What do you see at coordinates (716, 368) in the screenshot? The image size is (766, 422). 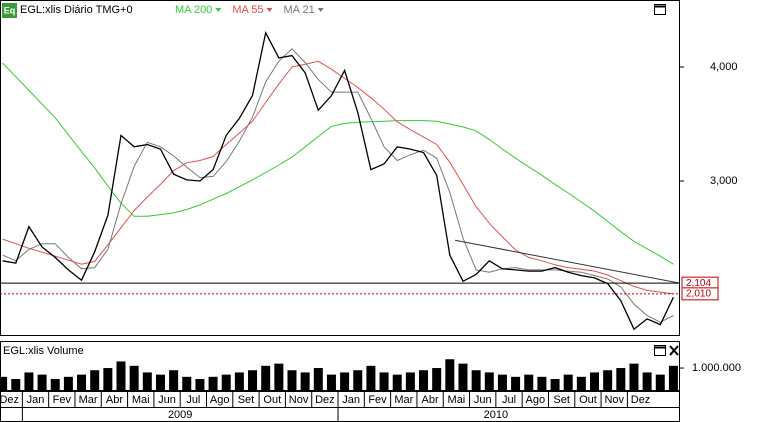 I see `volume-tick-label: 1.000.000` at bounding box center [716, 368].